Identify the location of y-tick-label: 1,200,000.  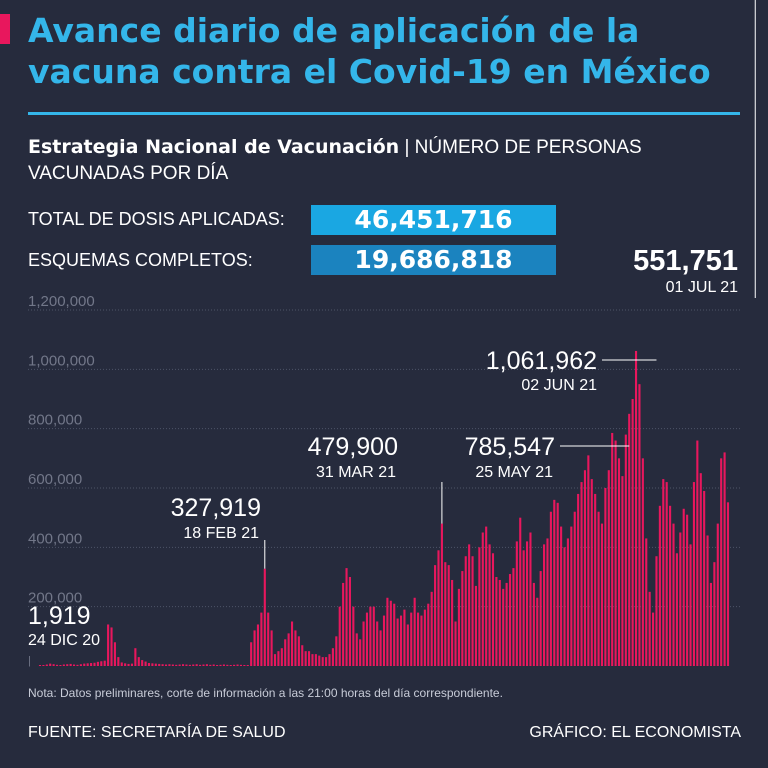
(61, 301).